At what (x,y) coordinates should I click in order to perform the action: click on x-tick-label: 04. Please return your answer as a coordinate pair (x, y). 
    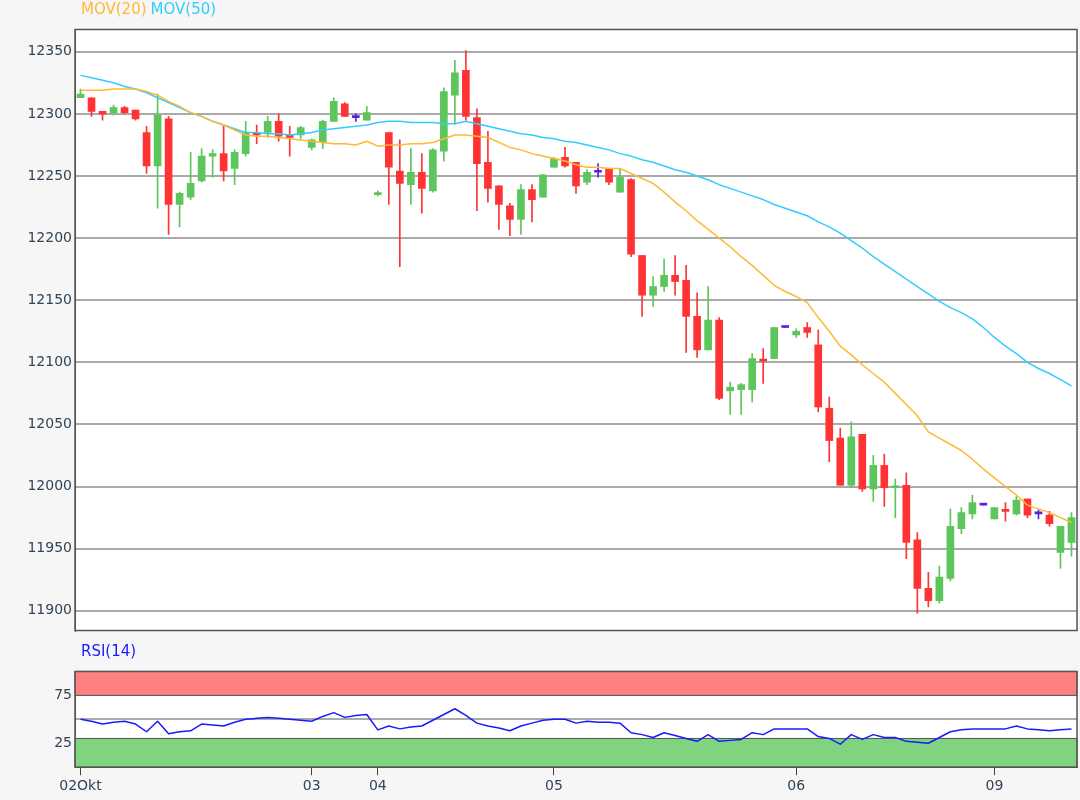
    Looking at the image, I should click on (377, 785).